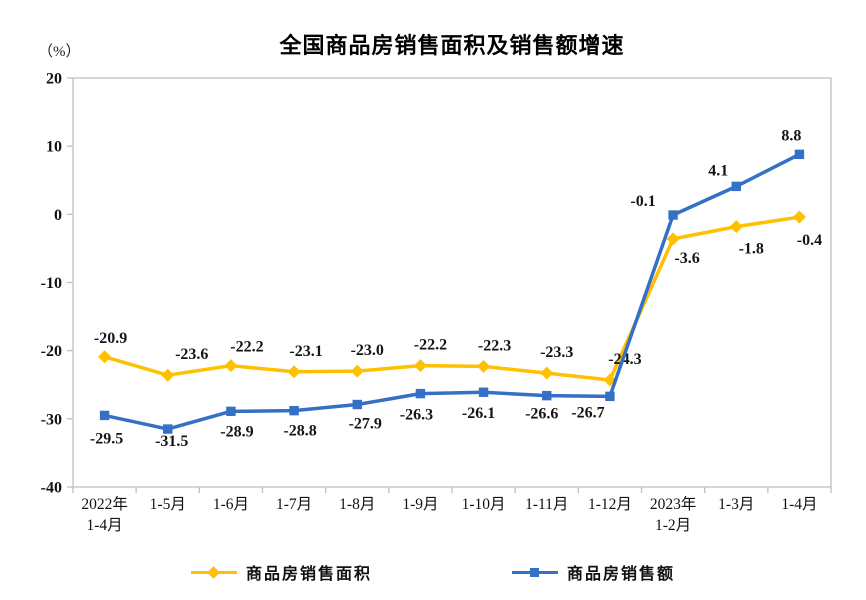  I want to click on x-category-label: 1-10月, so click(484, 504).